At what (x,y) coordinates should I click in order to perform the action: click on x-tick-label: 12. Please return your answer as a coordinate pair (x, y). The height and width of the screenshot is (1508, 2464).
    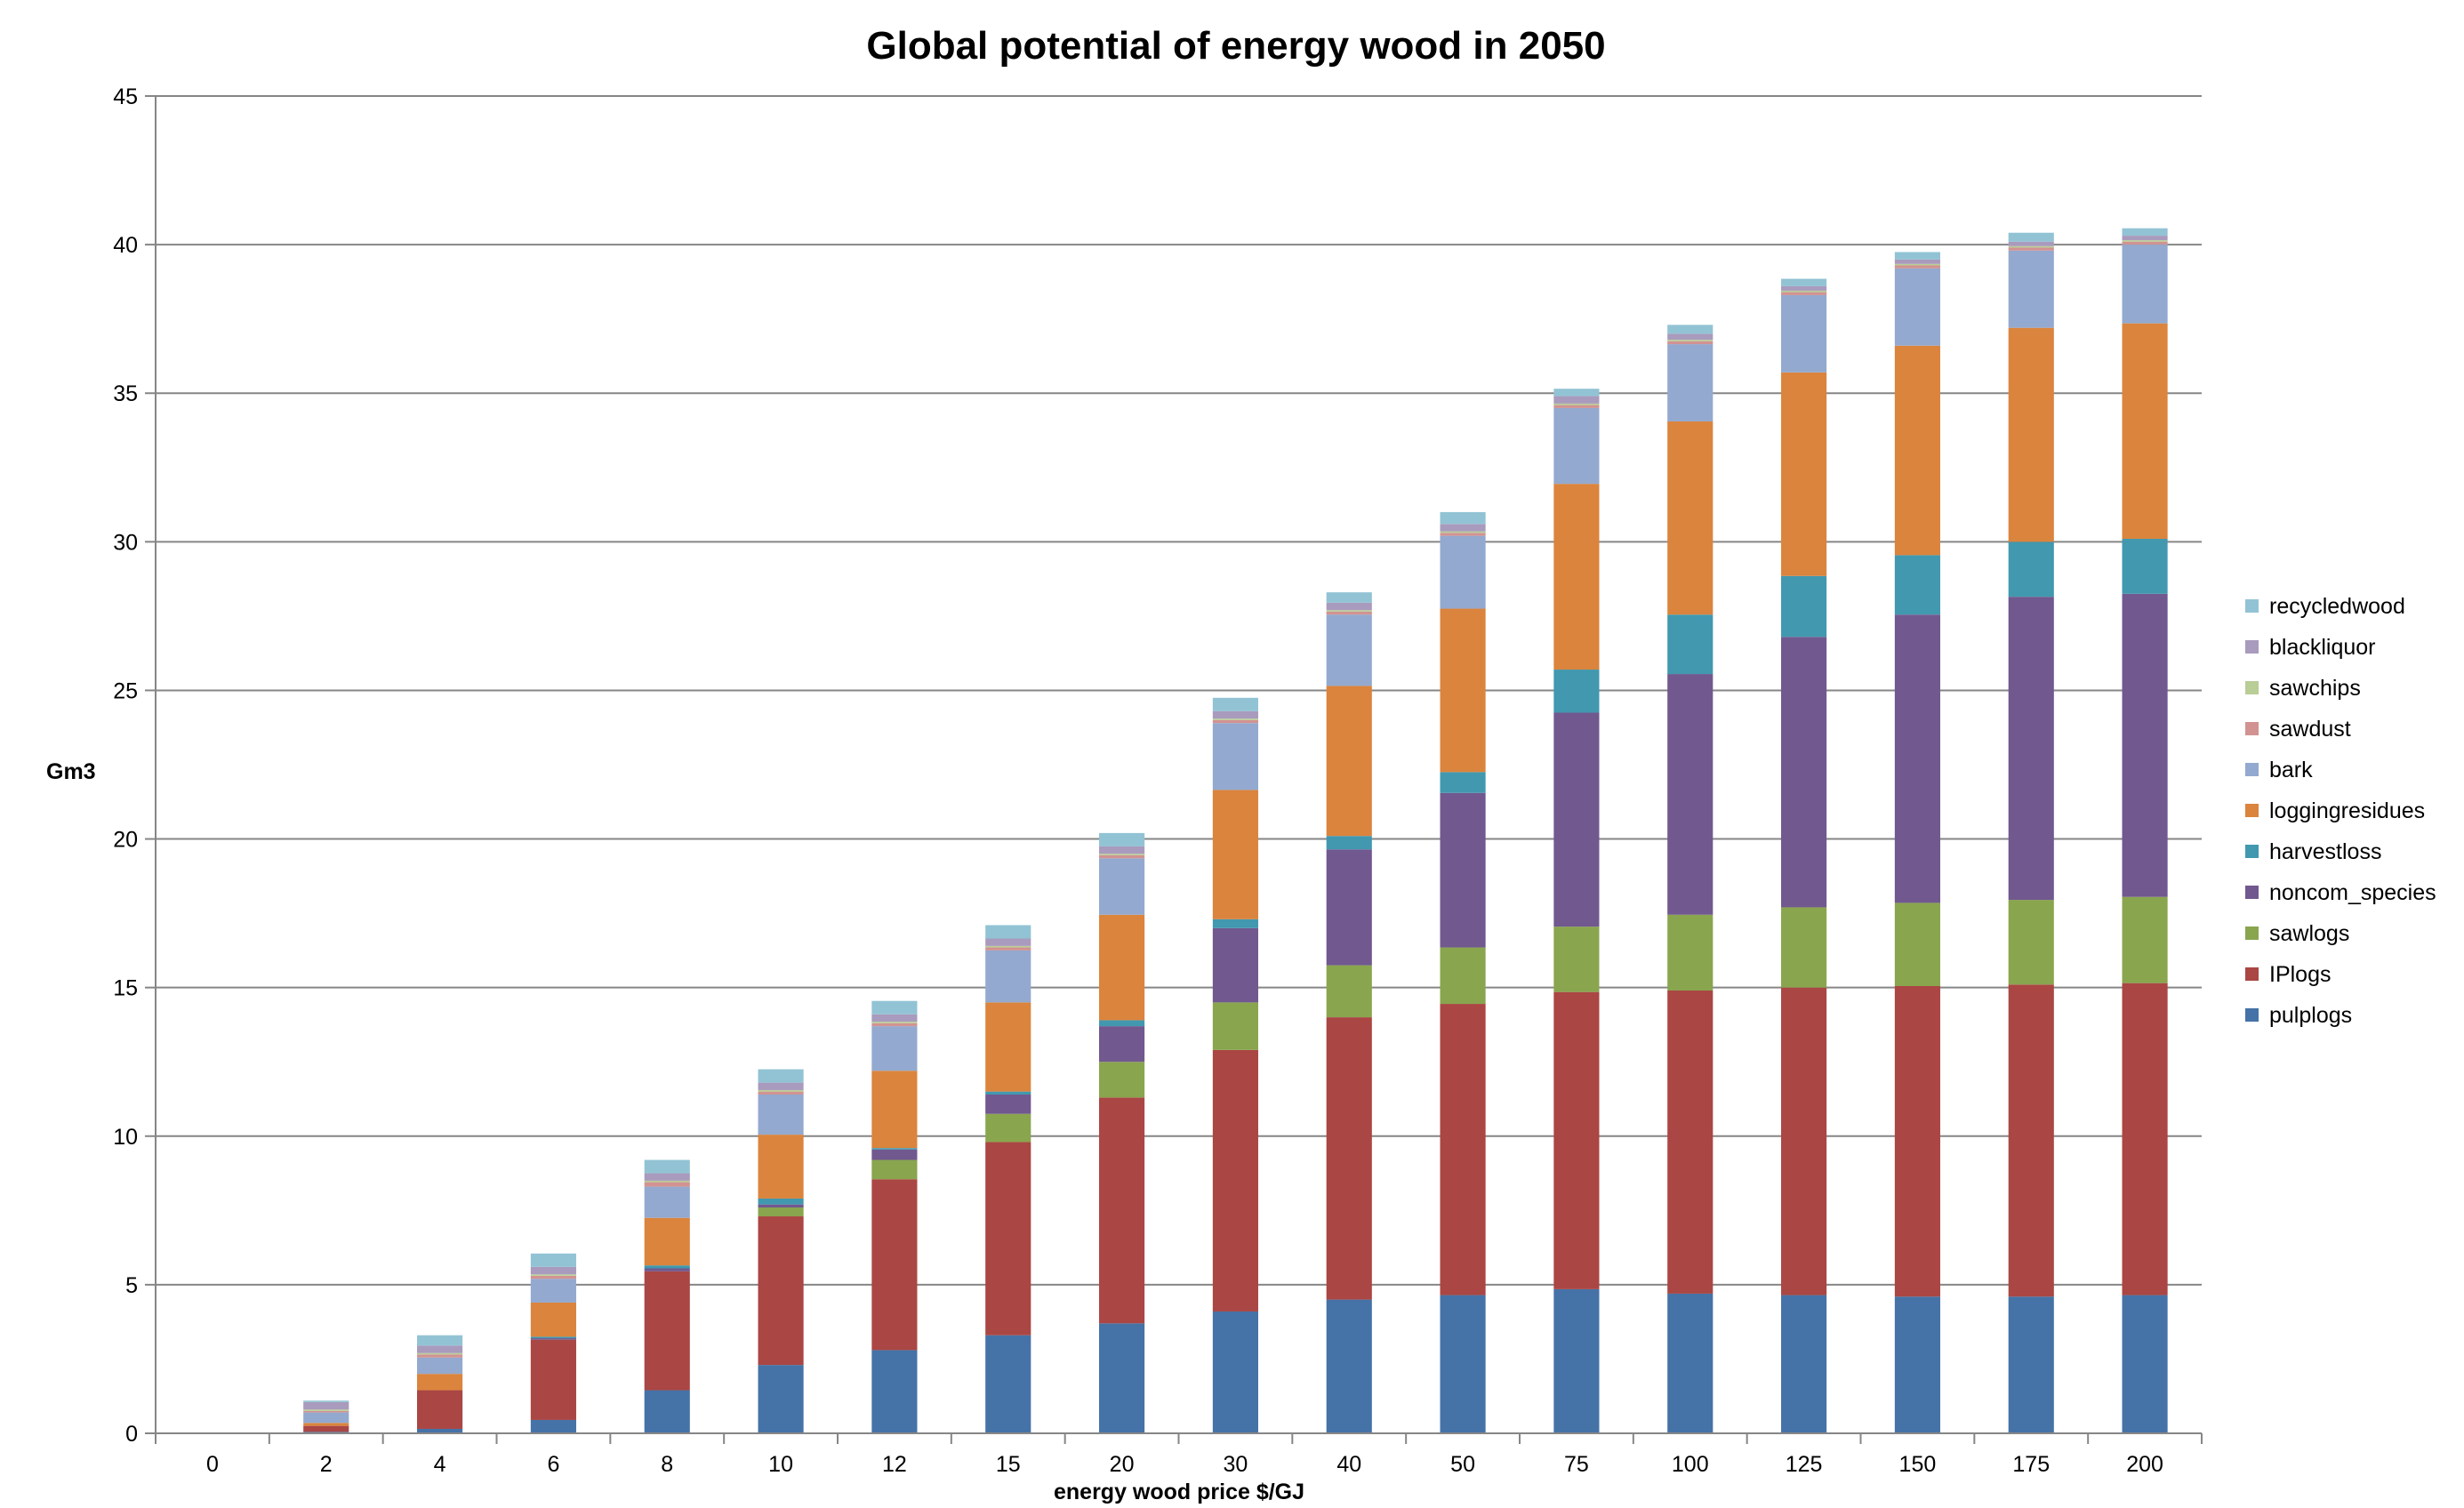
    Looking at the image, I should click on (894, 1464).